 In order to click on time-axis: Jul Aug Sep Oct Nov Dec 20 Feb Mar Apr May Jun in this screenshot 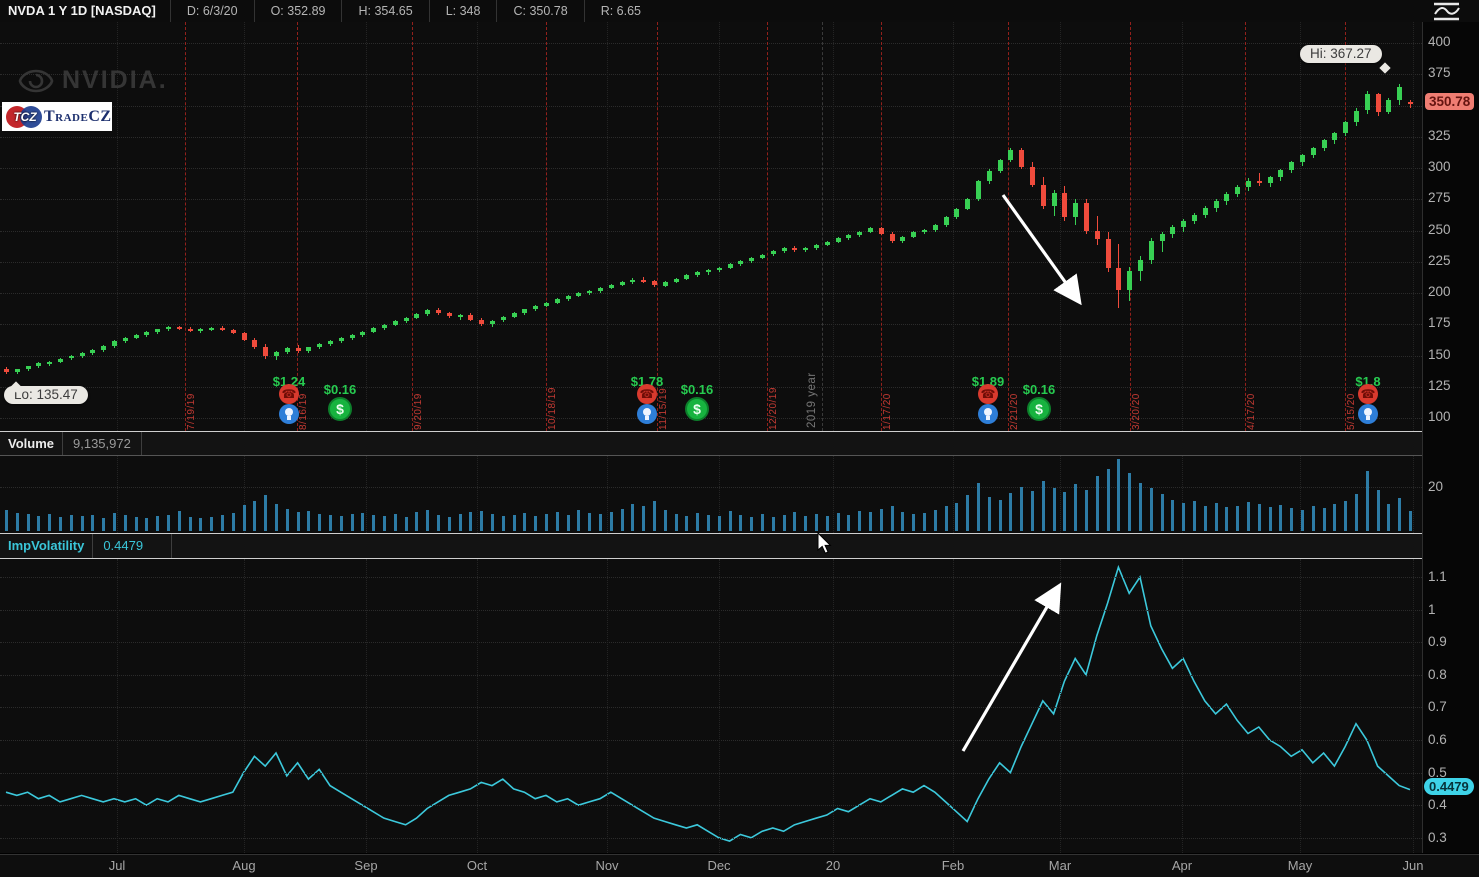, I will do `click(739, 865)`.